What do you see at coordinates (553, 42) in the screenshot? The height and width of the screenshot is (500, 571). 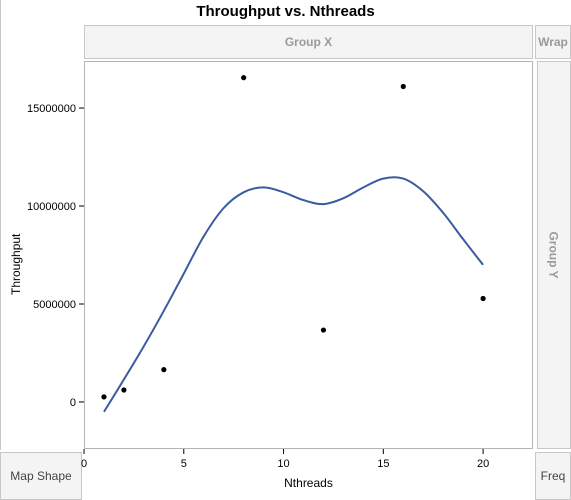 I see `wrap-dropzone: Wrap` at bounding box center [553, 42].